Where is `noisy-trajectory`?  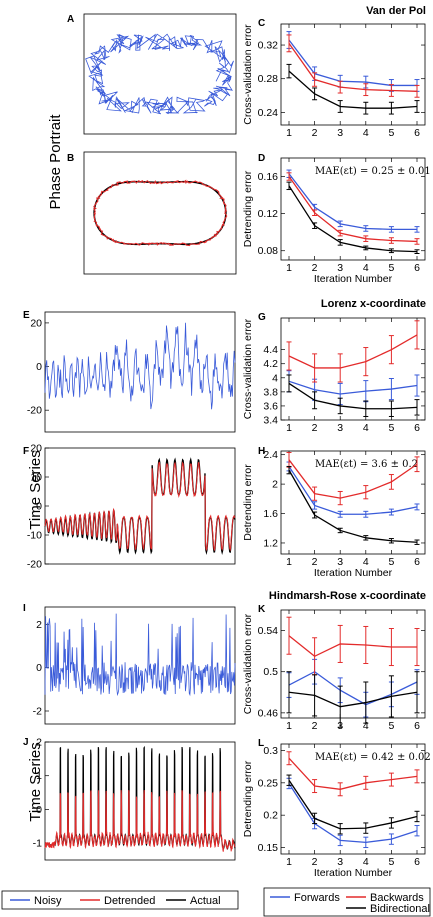 noisy-trajectory is located at coordinates (159, 74).